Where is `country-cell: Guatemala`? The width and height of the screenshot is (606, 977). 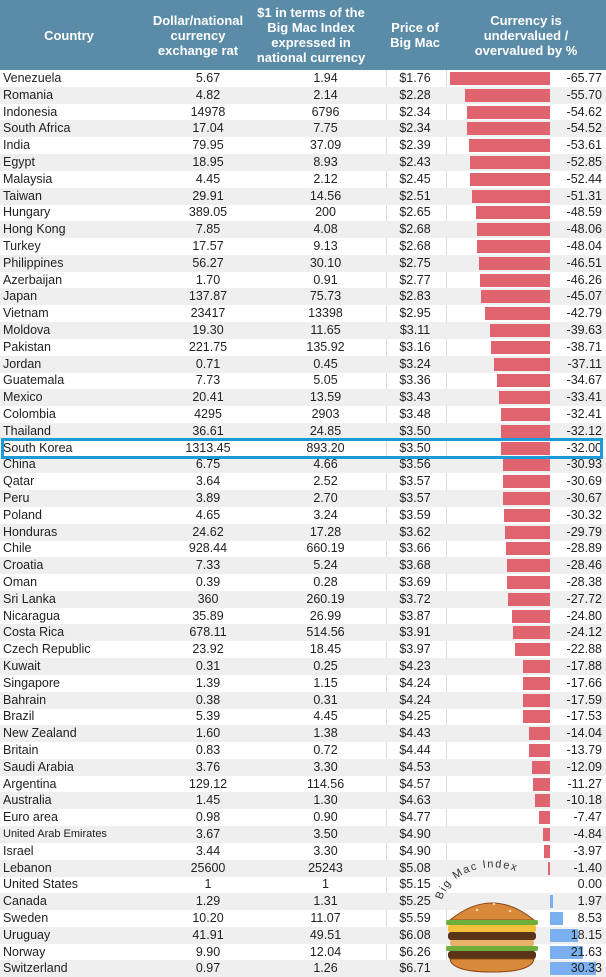
country-cell: Guatemala is located at coordinates (34, 380).